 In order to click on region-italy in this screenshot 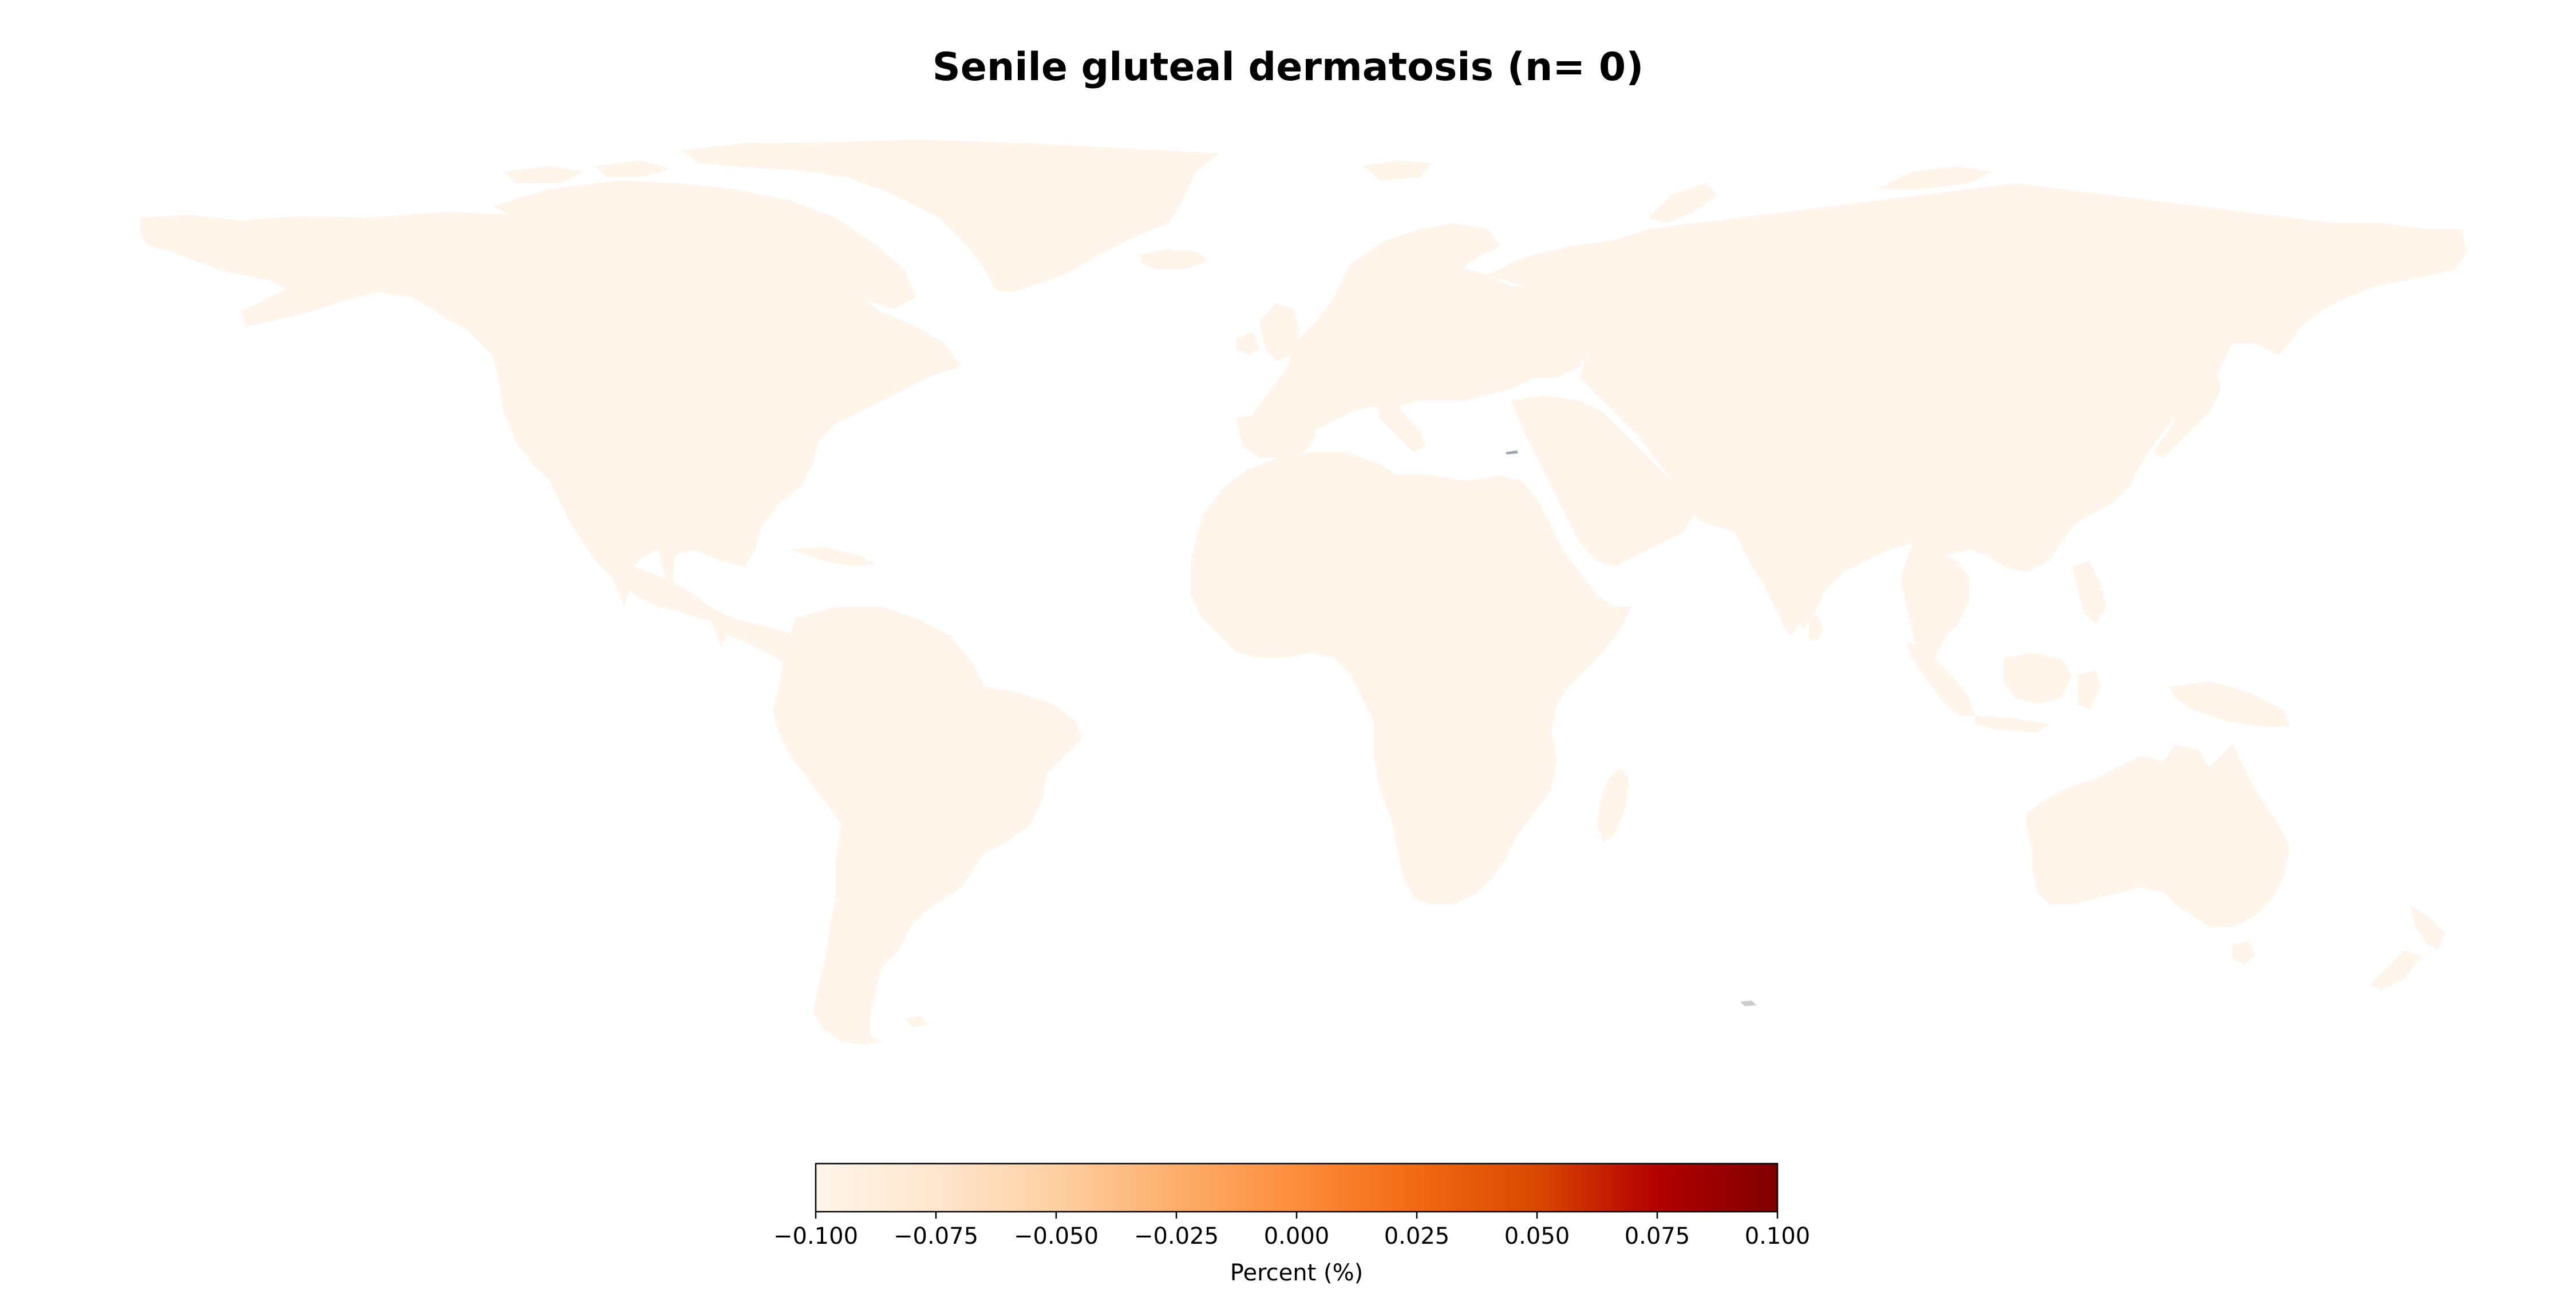, I will do `click(1400, 420)`.